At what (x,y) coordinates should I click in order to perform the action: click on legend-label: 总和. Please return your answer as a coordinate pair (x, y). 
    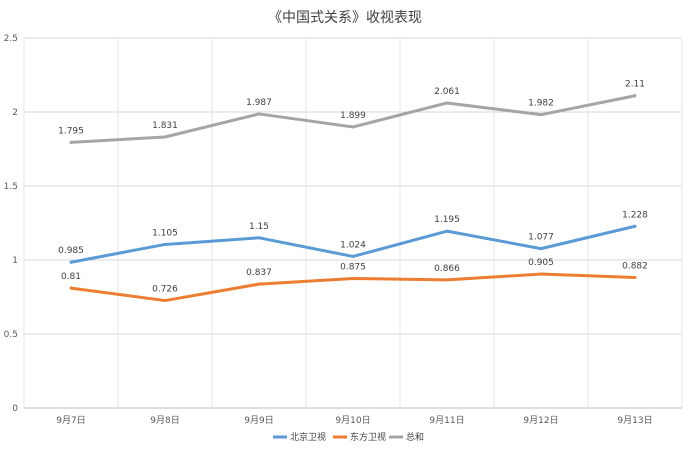
    Looking at the image, I should click on (415, 437).